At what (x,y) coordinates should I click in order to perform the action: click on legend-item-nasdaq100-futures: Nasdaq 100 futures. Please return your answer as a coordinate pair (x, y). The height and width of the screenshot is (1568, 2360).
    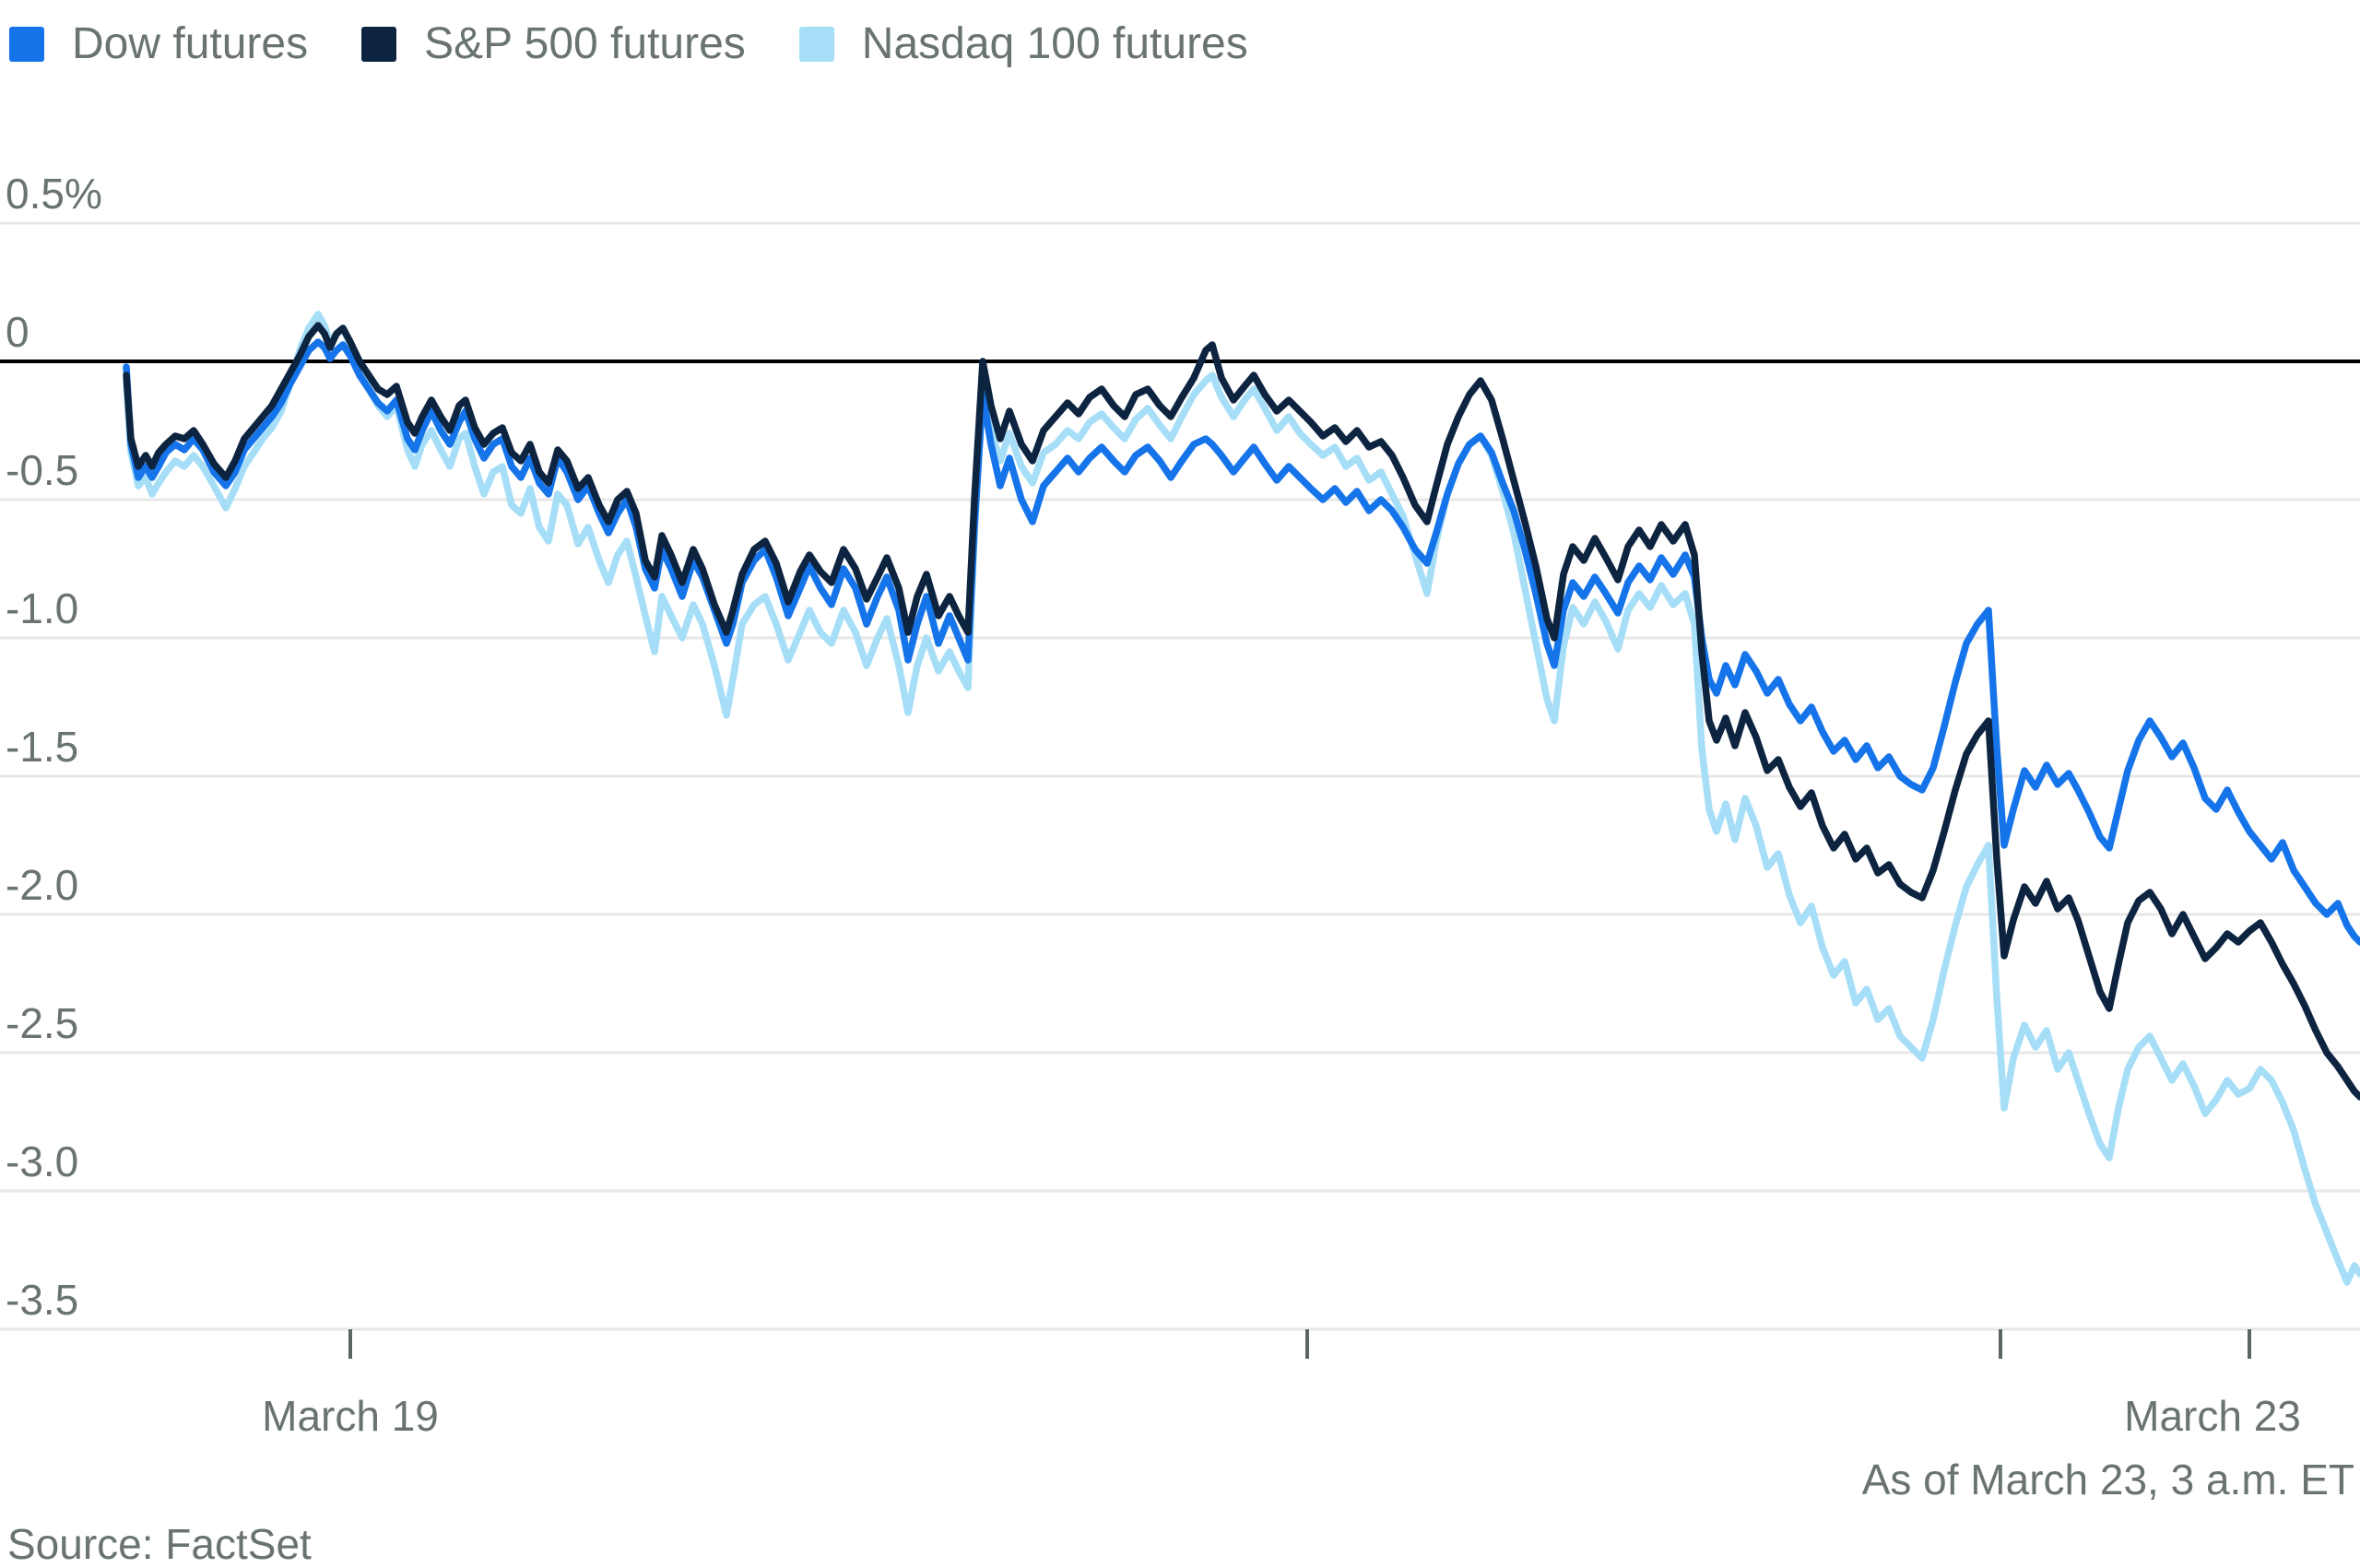
    Looking at the image, I should click on (1023, 44).